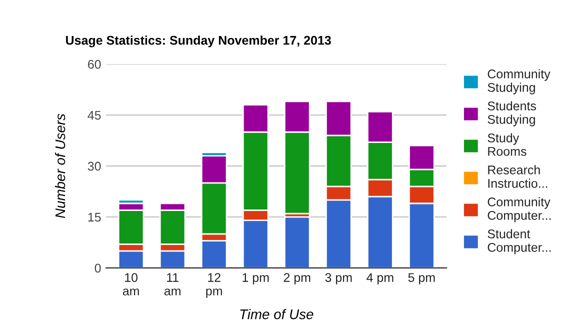 The width and height of the screenshot is (580, 332). I want to click on x-tick-label: 12 pm, so click(214, 285).